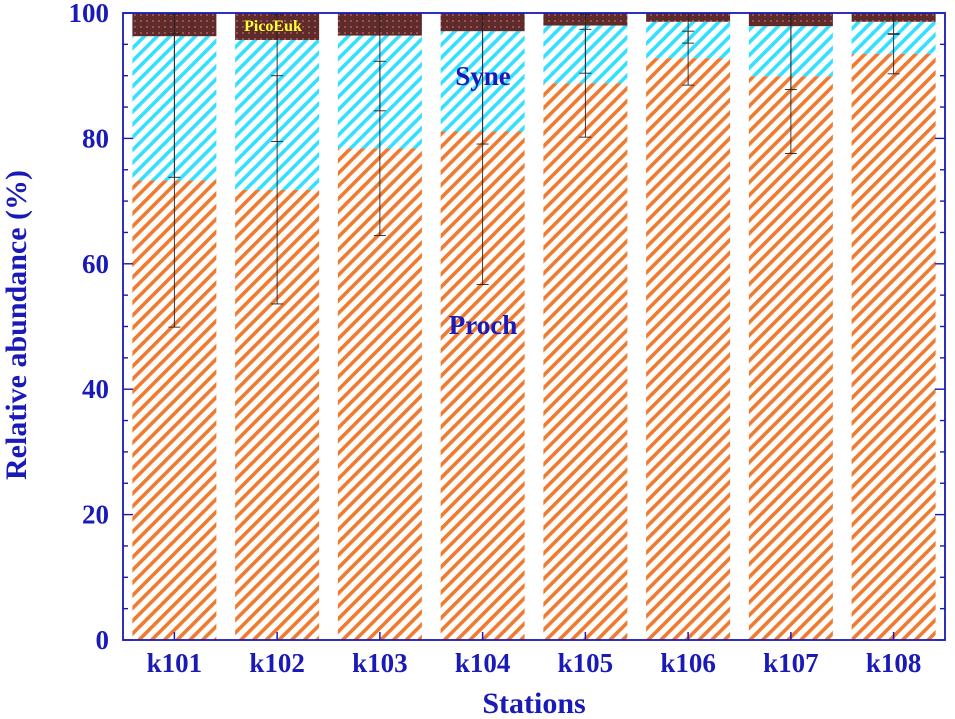 The height and width of the screenshot is (719, 955). What do you see at coordinates (95, 138) in the screenshot?
I see `y-tick-label-80: 80` at bounding box center [95, 138].